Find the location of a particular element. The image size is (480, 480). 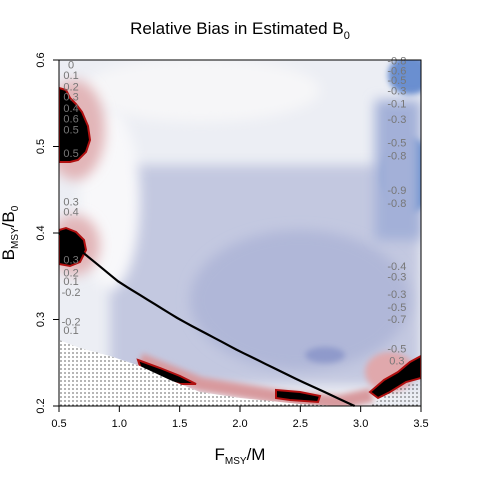

x-tick-label: 0.5 is located at coordinates (58, 424).